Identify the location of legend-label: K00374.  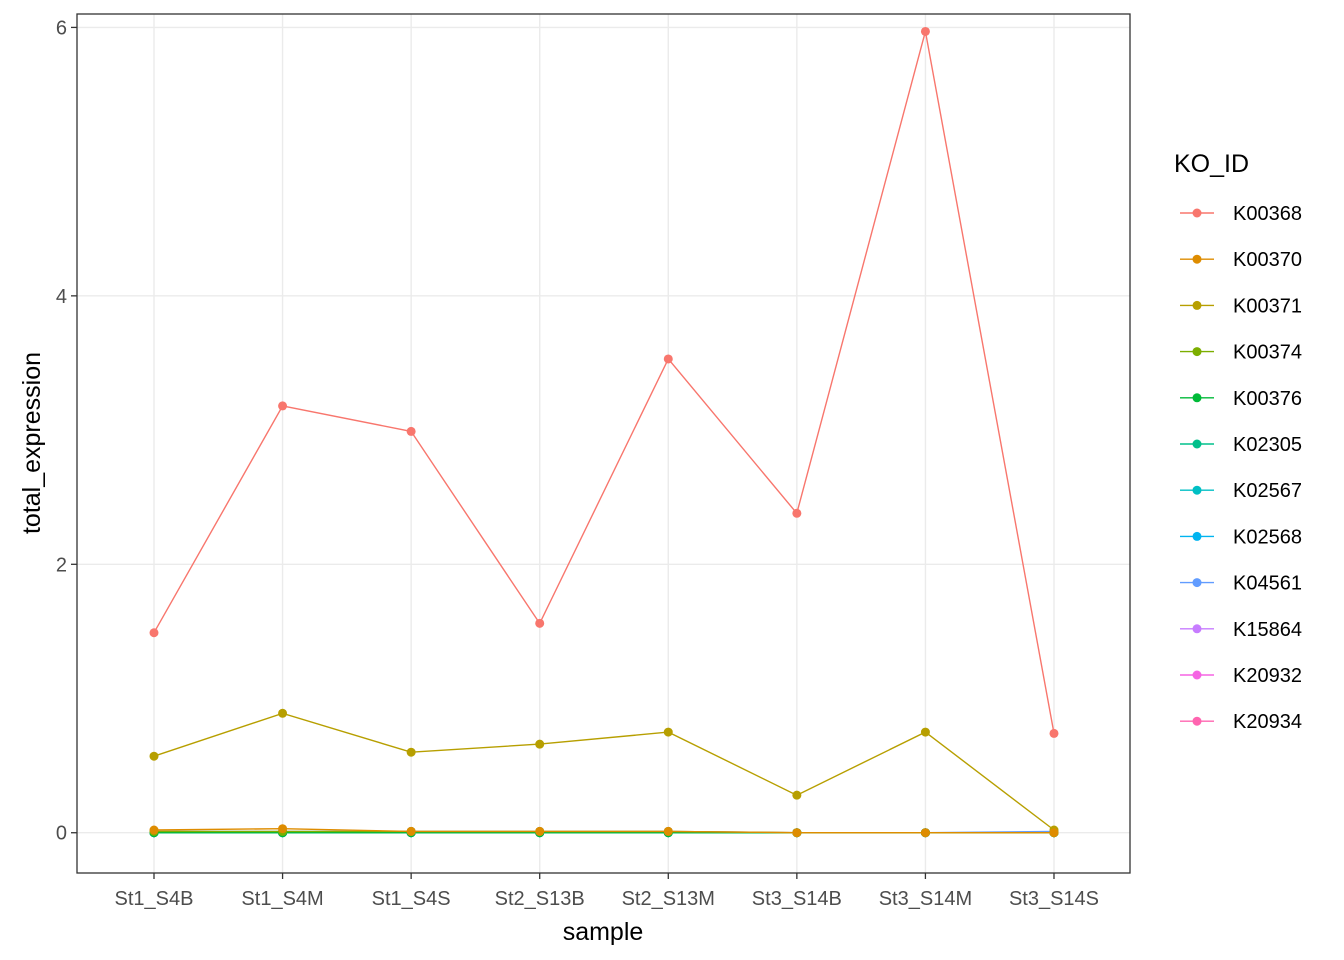
(1267, 353).